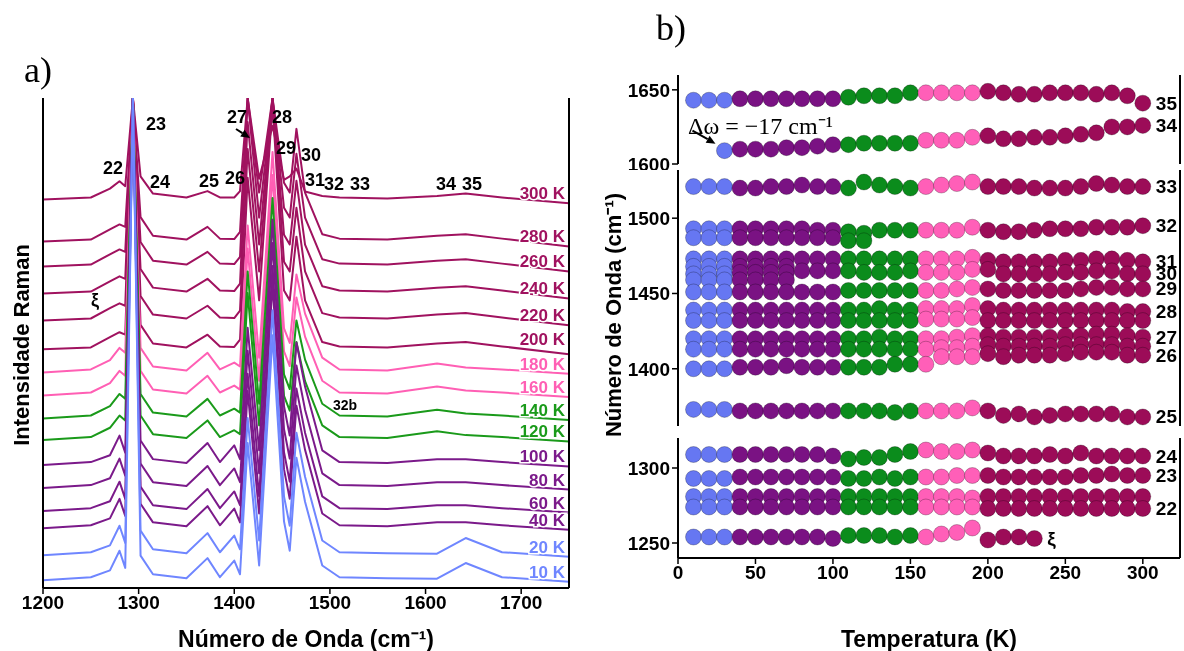 The image size is (1184, 651). What do you see at coordinates (547, 480) in the screenshot?
I see `series-label: 80 K` at bounding box center [547, 480].